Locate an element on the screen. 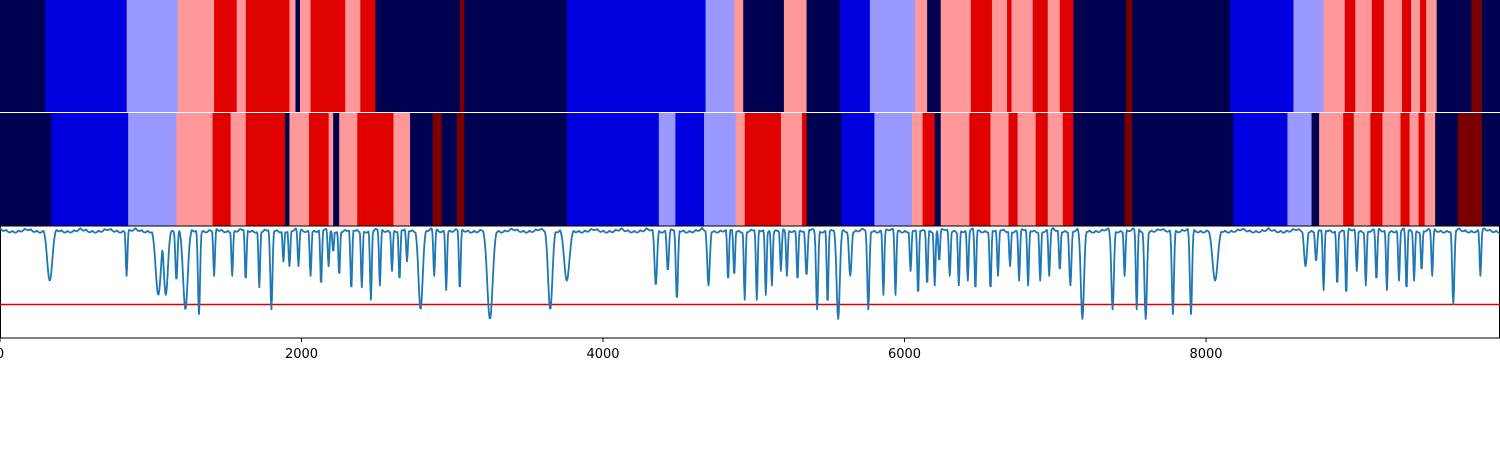 The height and width of the screenshot is (450, 1500). x-tick-label: 2000 is located at coordinates (301, 354).